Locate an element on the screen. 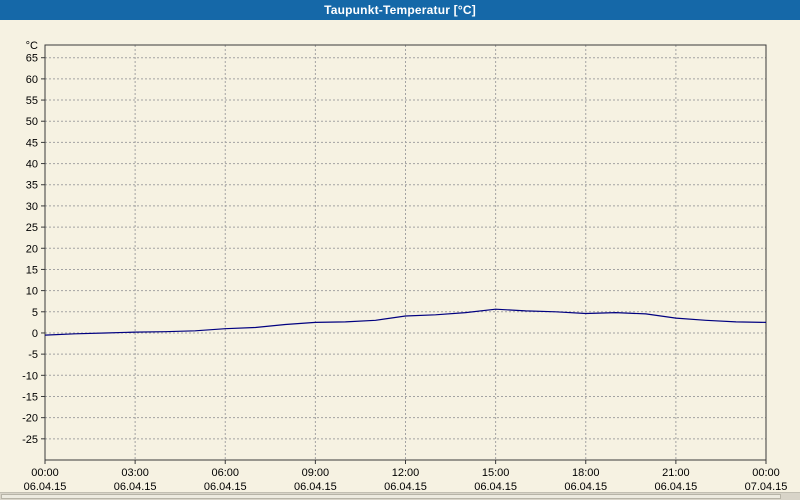 The width and height of the screenshot is (800, 500). svg-text: 40 is located at coordinates (32, 165).